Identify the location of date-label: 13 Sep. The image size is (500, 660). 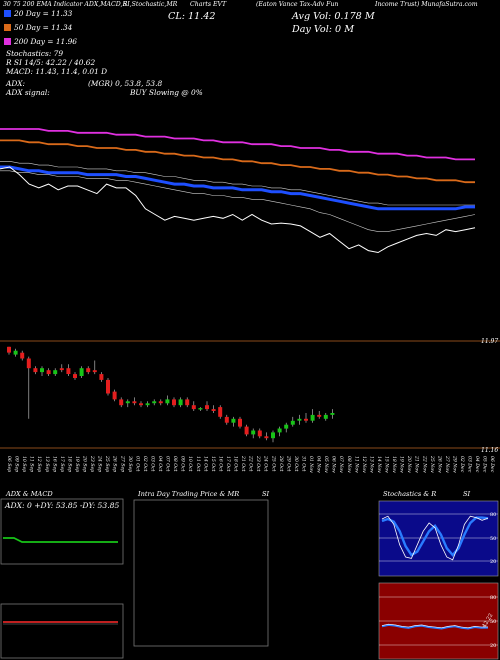
(47, 464).